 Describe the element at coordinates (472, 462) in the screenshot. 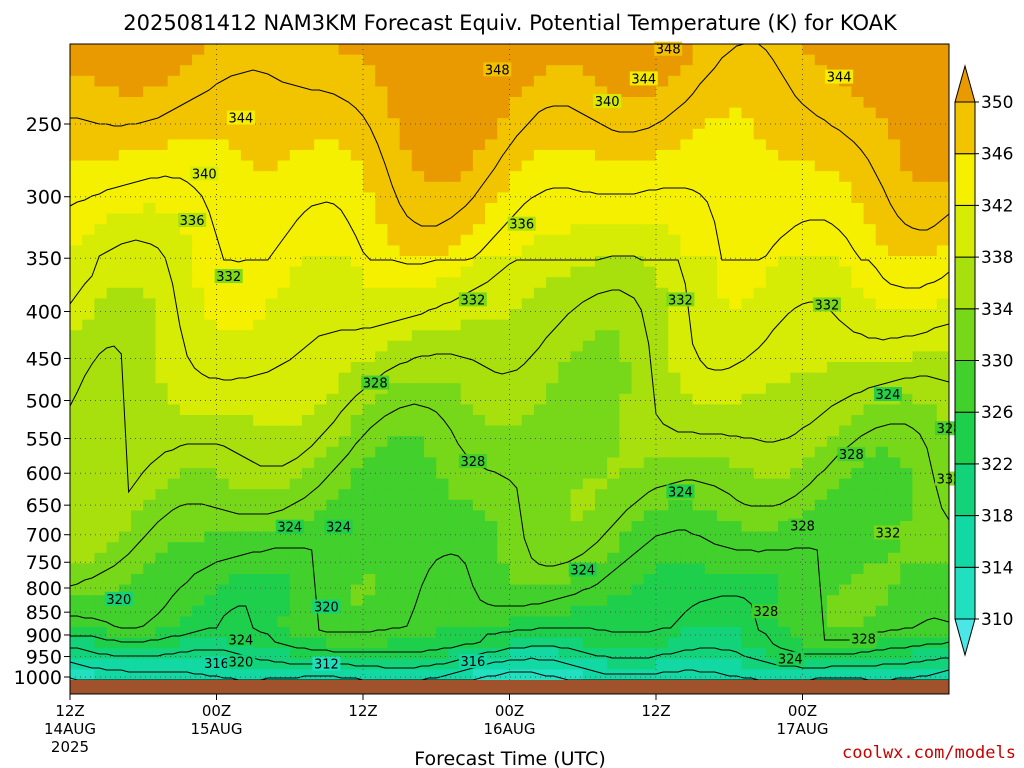

I see `contour-label: 328` at that location.